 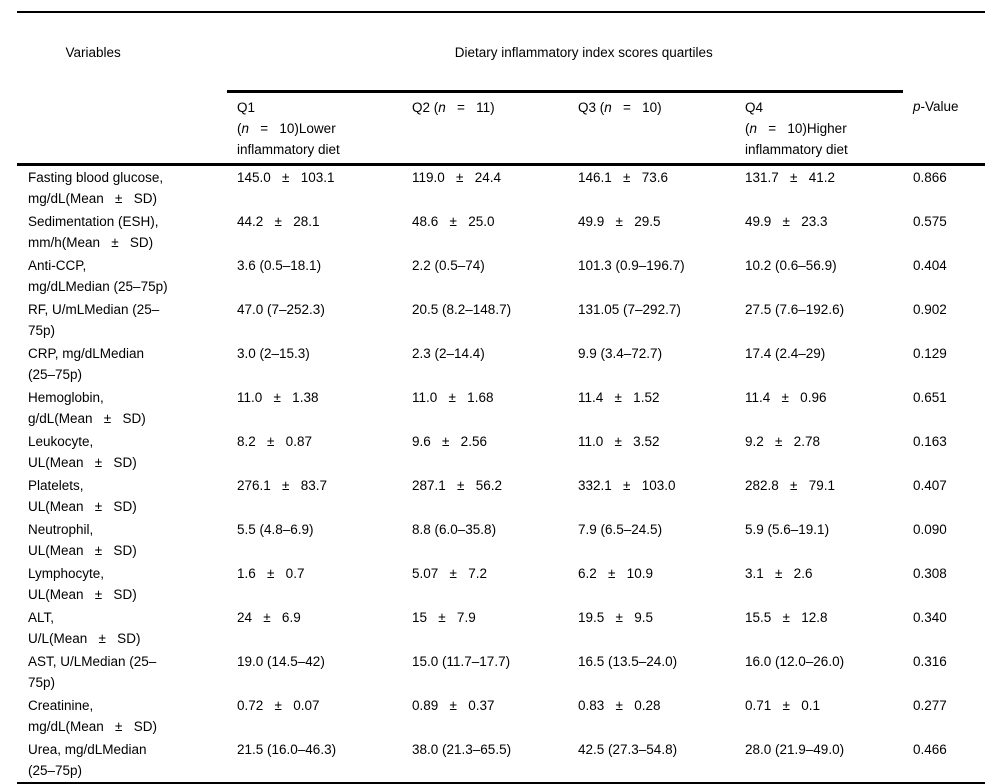 I want to click on q3-cell: 131.05 (7–292.7), so click(x=629, y=309).